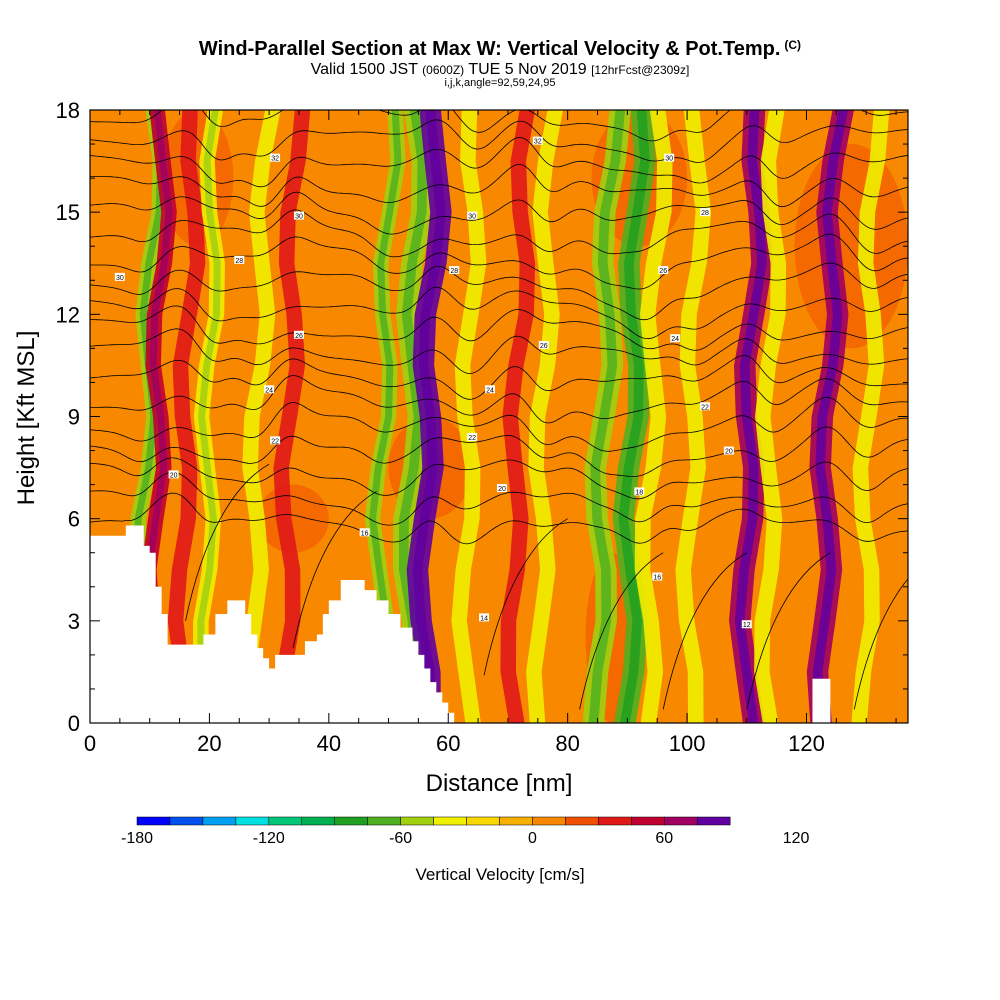 This screenshot has width=1000, height=1000. I want to click on x-tick-label: 40, so click(329, 743).